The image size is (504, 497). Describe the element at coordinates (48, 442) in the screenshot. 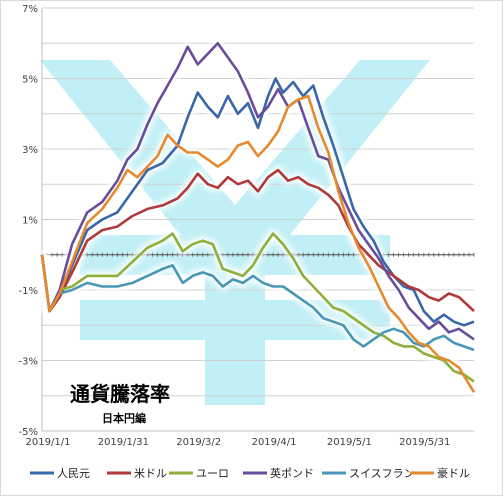

I see `x-tick-label: 2019/1/1` at that location.